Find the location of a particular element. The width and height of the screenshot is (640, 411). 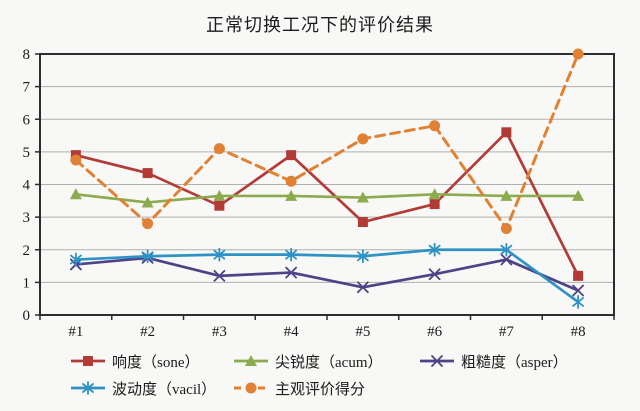

legend-label: 尖锐度（acum） is located at coordinates (329, 362).